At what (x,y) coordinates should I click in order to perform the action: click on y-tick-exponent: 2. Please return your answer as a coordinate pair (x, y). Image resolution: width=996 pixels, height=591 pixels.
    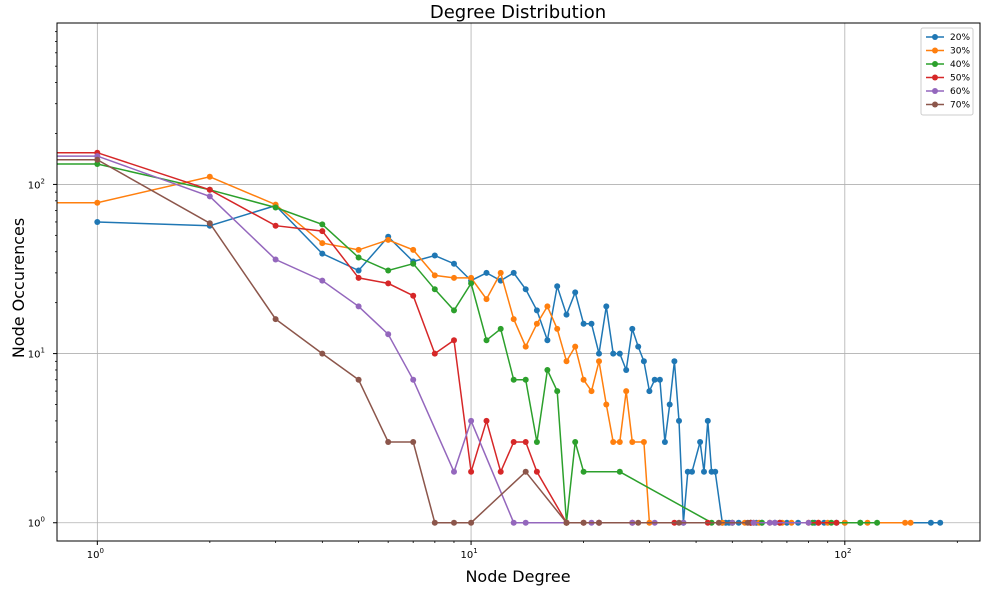
    Looking at the image, I should click on (43, 181).